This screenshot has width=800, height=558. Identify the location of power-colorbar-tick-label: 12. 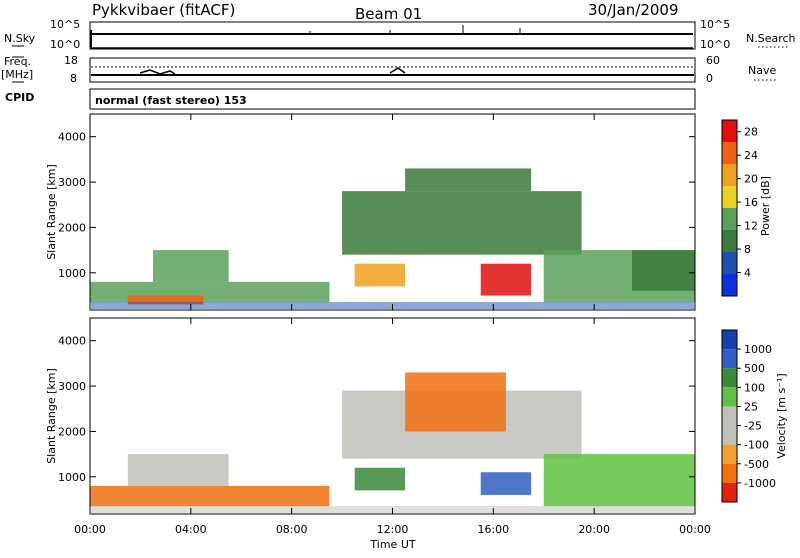
(751, 226).